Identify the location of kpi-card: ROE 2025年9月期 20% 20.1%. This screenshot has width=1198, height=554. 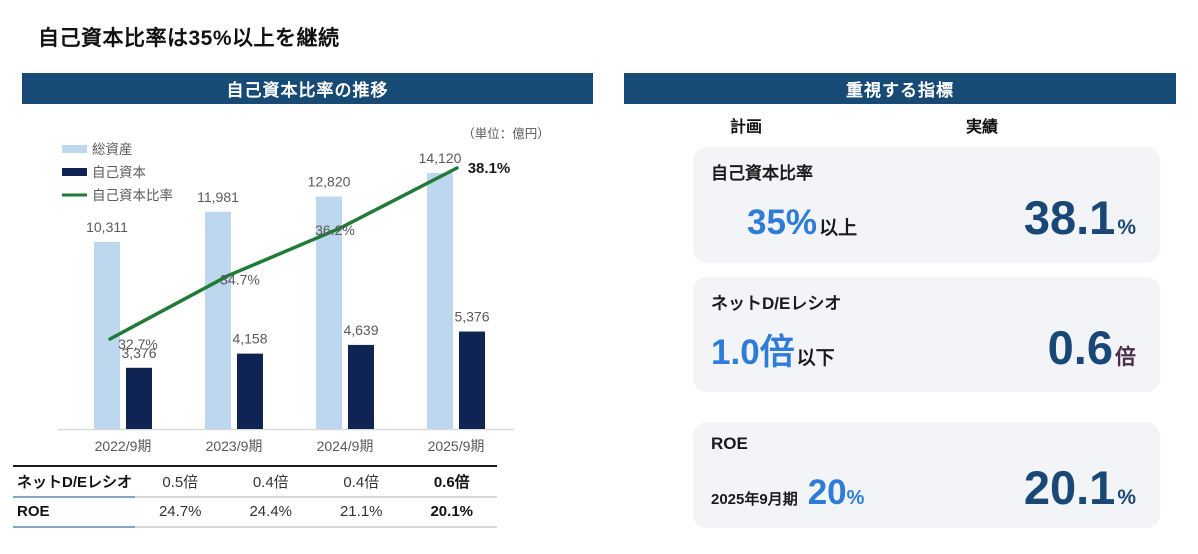
(926, 475).